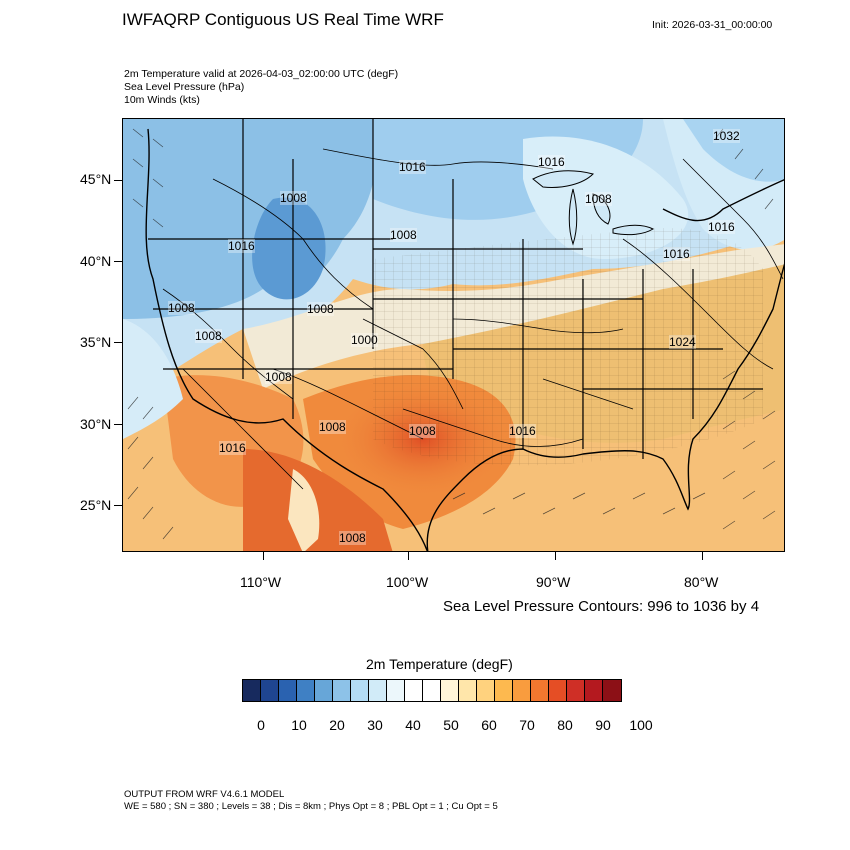 This screenshot has width=850, height=850. What do you see at coordinates (96, 342) in the screenshot?
I see `lat-label-35: 35°N` at bounding box center [96, 342].